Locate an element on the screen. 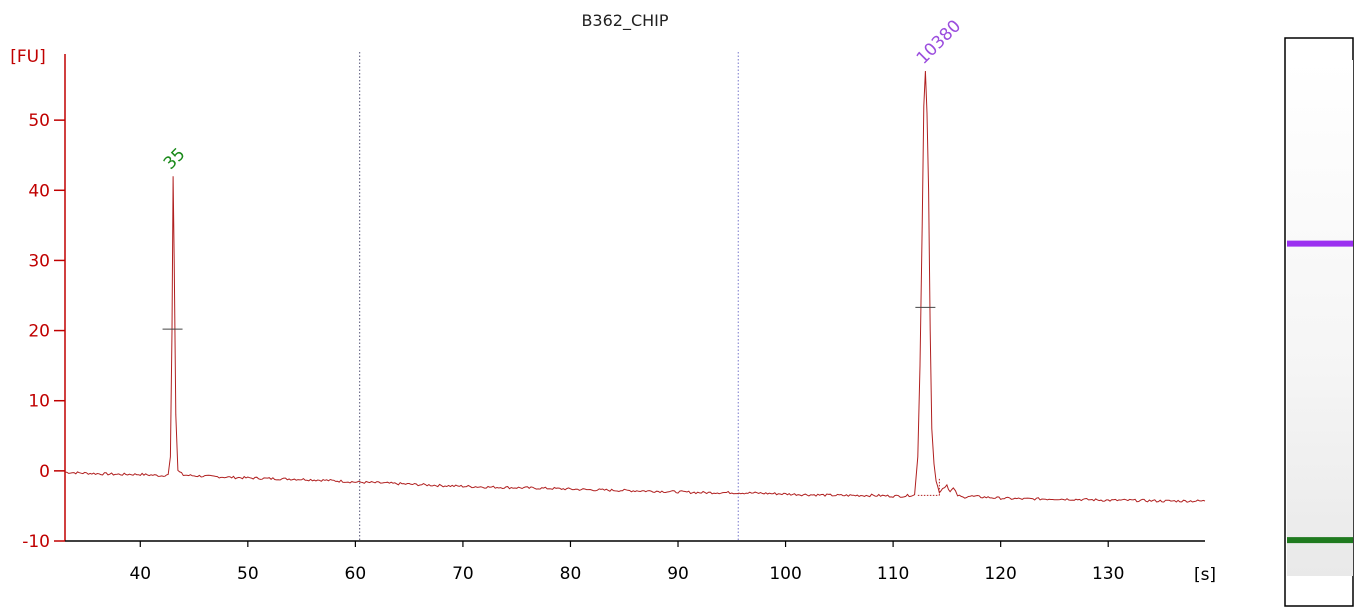  x-tick-label: 120 is located at coordinates (1000, 574).